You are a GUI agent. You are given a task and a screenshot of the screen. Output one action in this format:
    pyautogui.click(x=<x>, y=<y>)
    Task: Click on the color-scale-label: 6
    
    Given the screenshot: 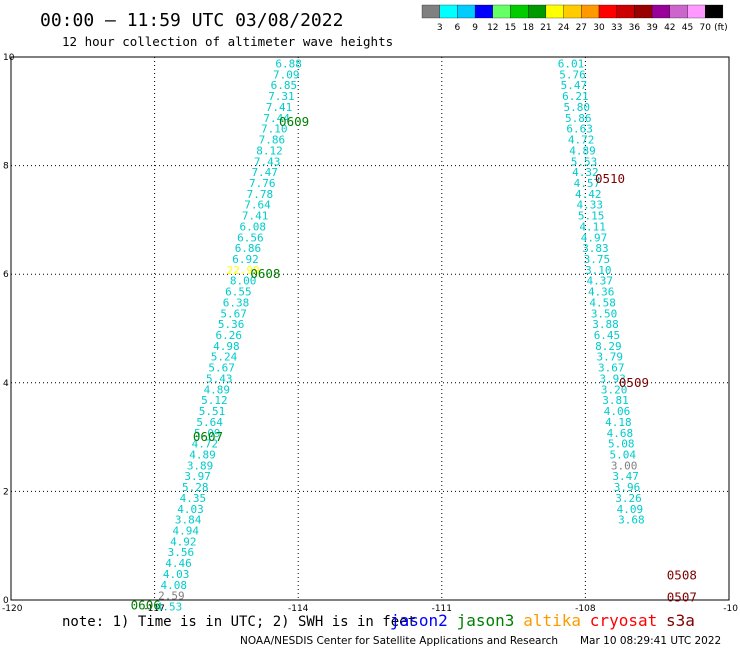 What is the action you would take?
    pyautogui.click(x=458, y=28)
    